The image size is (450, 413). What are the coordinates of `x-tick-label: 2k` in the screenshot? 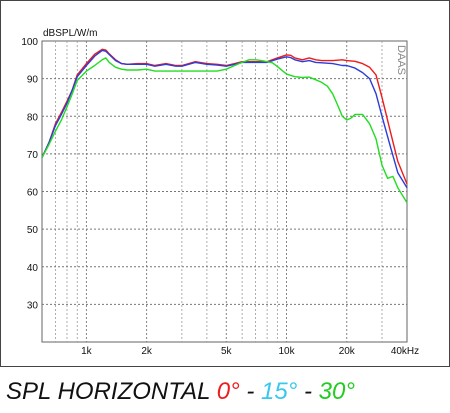 It's located at (147, 351).